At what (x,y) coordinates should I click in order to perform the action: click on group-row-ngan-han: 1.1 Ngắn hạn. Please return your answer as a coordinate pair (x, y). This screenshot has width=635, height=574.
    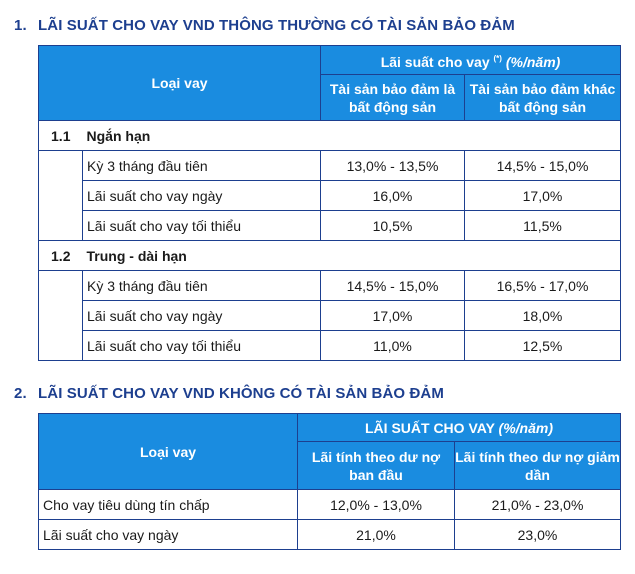
    Looking at the image, I should click on (329, 135).